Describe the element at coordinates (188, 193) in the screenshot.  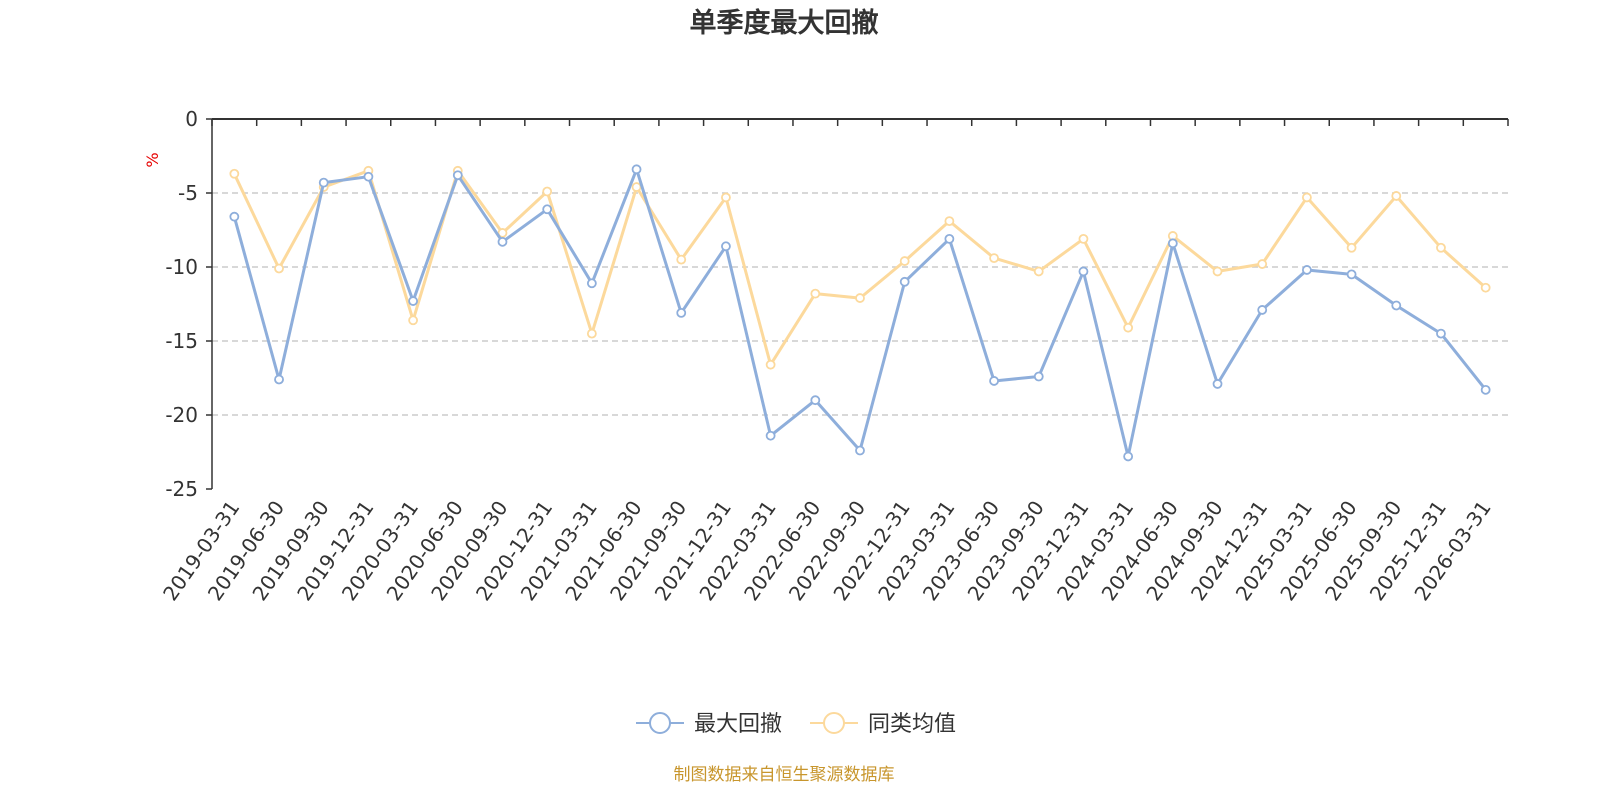
I see `y-tick-label: -5` at that location.